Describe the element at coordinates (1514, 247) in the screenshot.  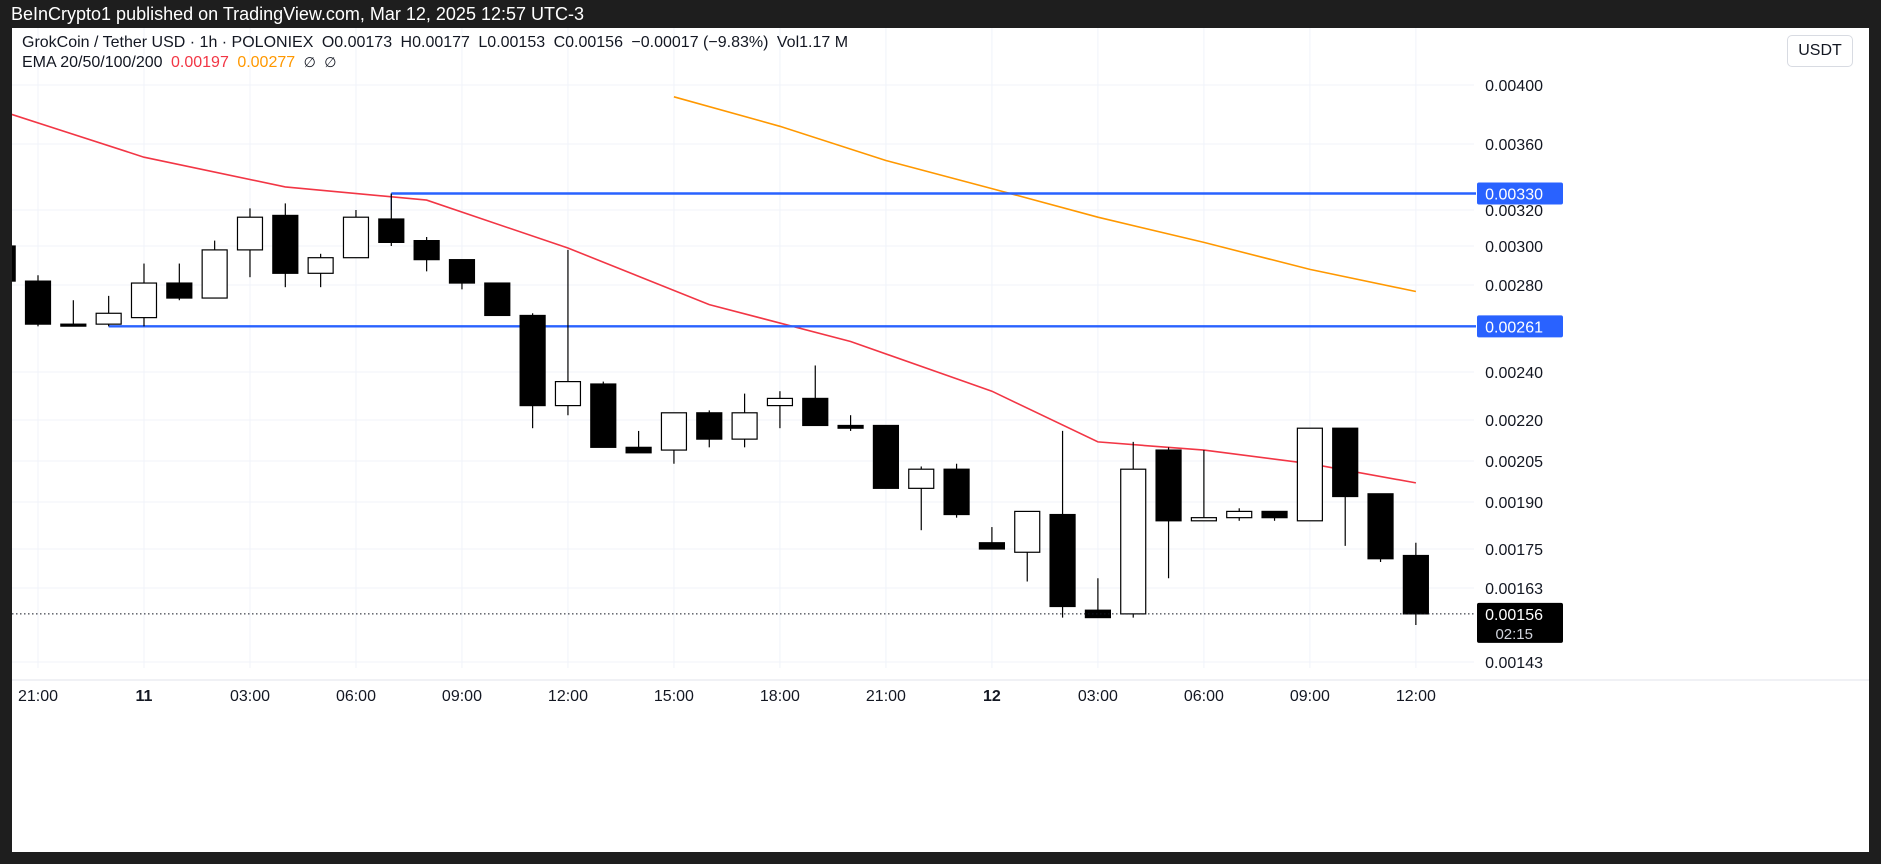
I see `price-tick-label: 0.00300` at that location.